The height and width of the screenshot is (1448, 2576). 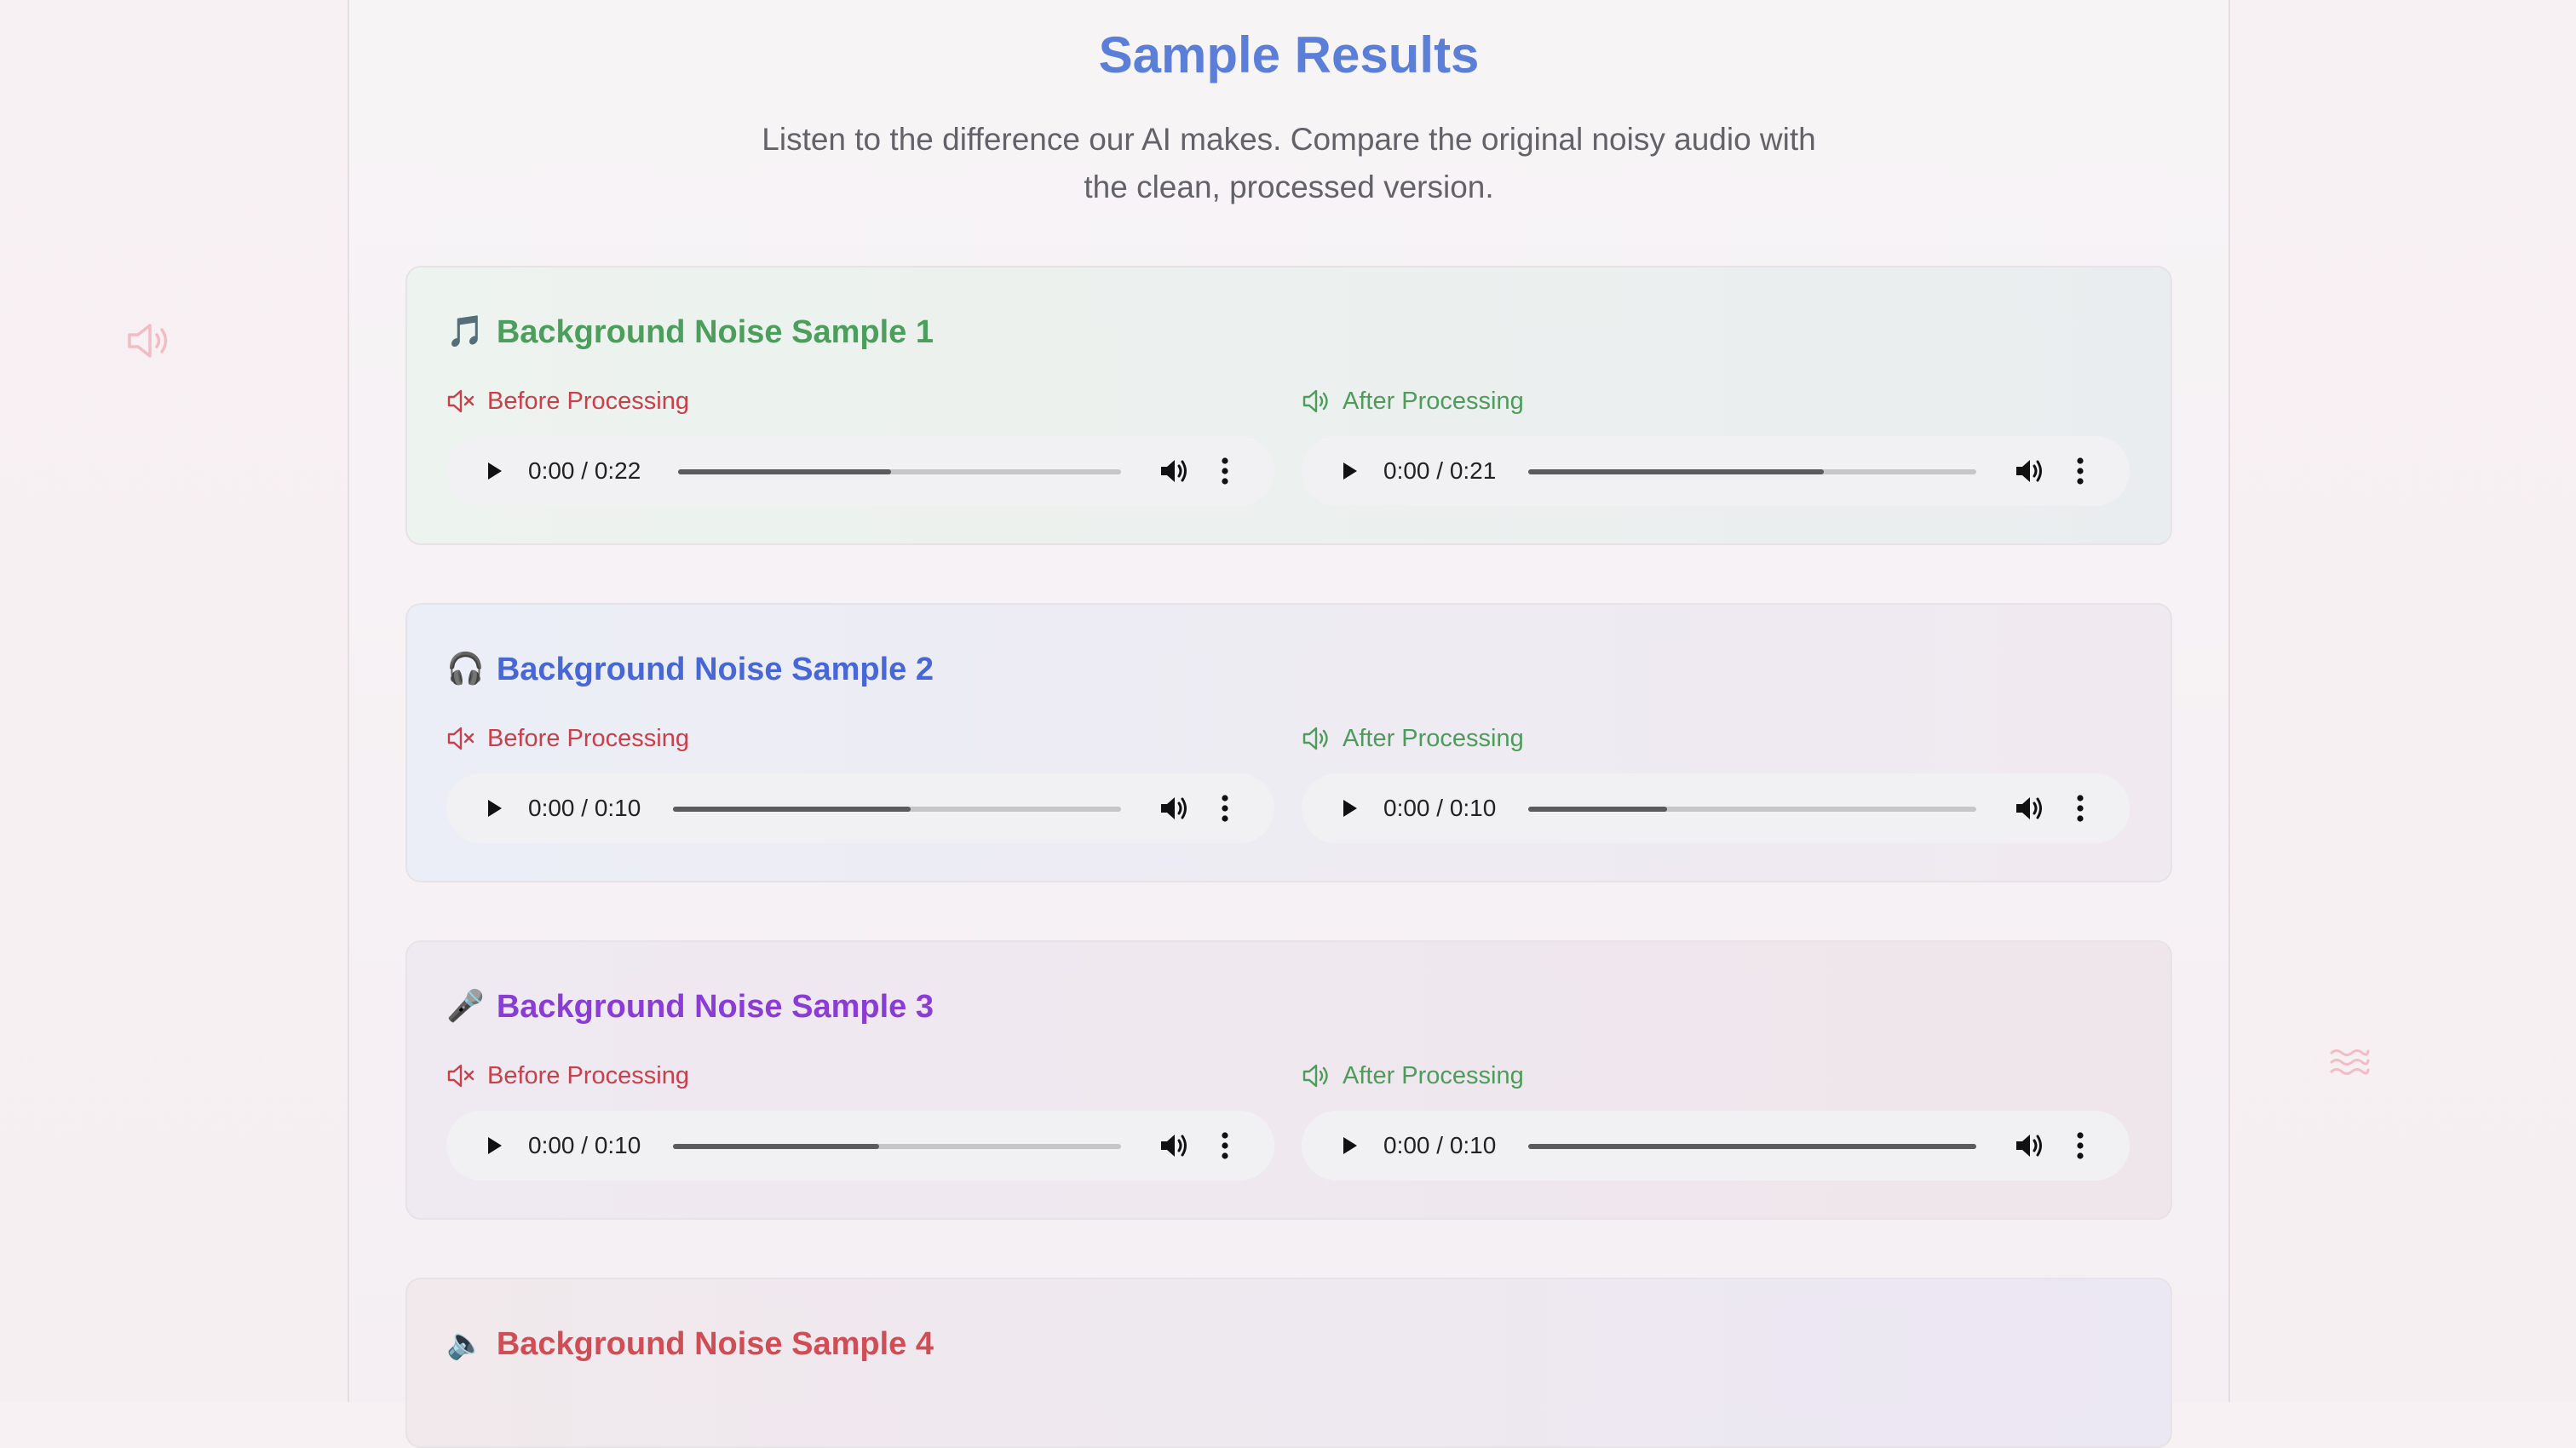 What do you see at coordinates (1440, 471) in the screenshot?
I see `time-display: 0:00 / 0:21` at bounding box center [1440, 471].